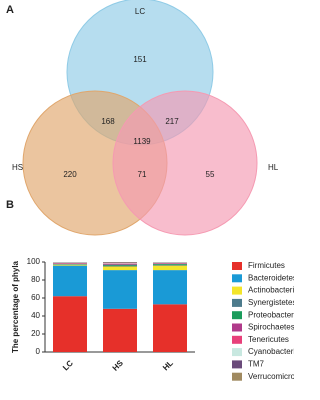  Describe the element at coordinates (140, 59) in the screenshot. I see `region-count: 151` at that location.